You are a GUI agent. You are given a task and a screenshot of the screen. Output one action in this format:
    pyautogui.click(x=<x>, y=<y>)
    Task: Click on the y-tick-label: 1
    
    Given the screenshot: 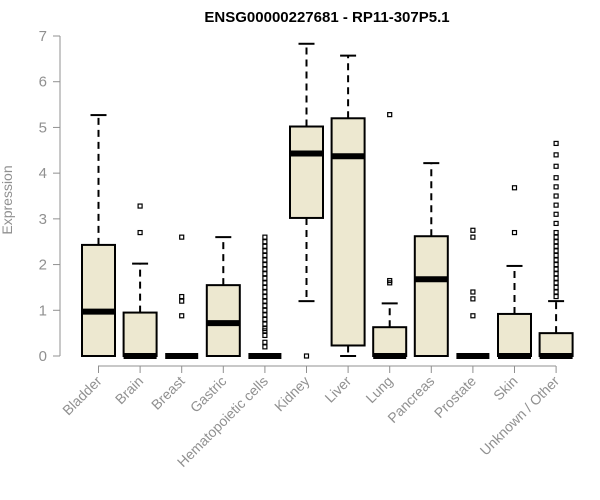 What is the action you would take?
    pyautogui.click(x=43, y=310)
    